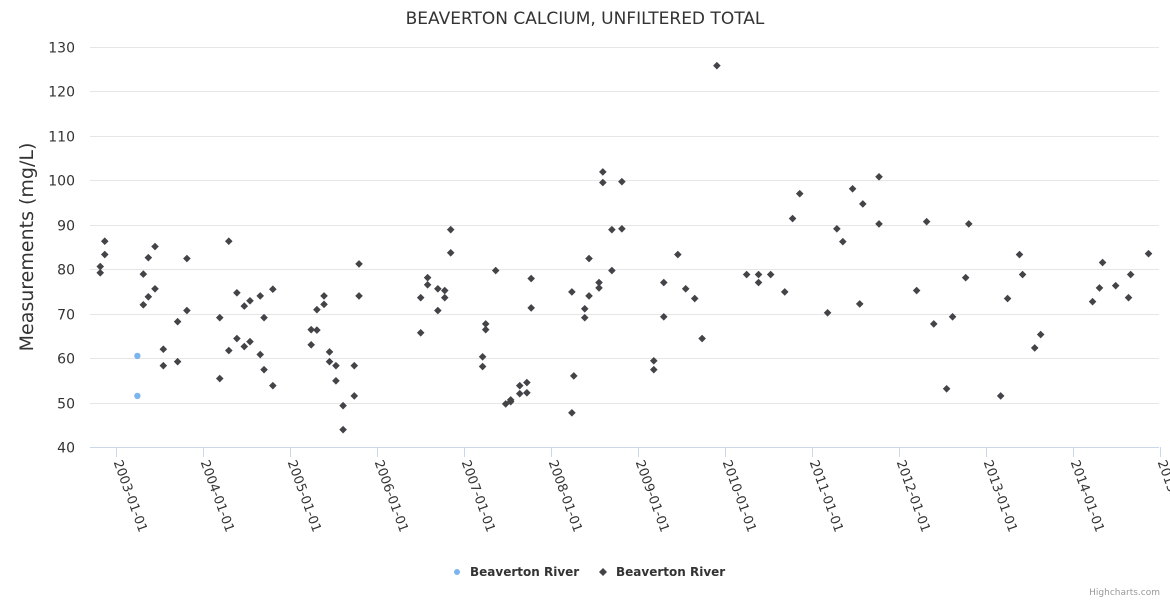  Describe the element at coordinates (1124, 593) in the screenshot. I see `credits-link: Highcharts.com` at that location.